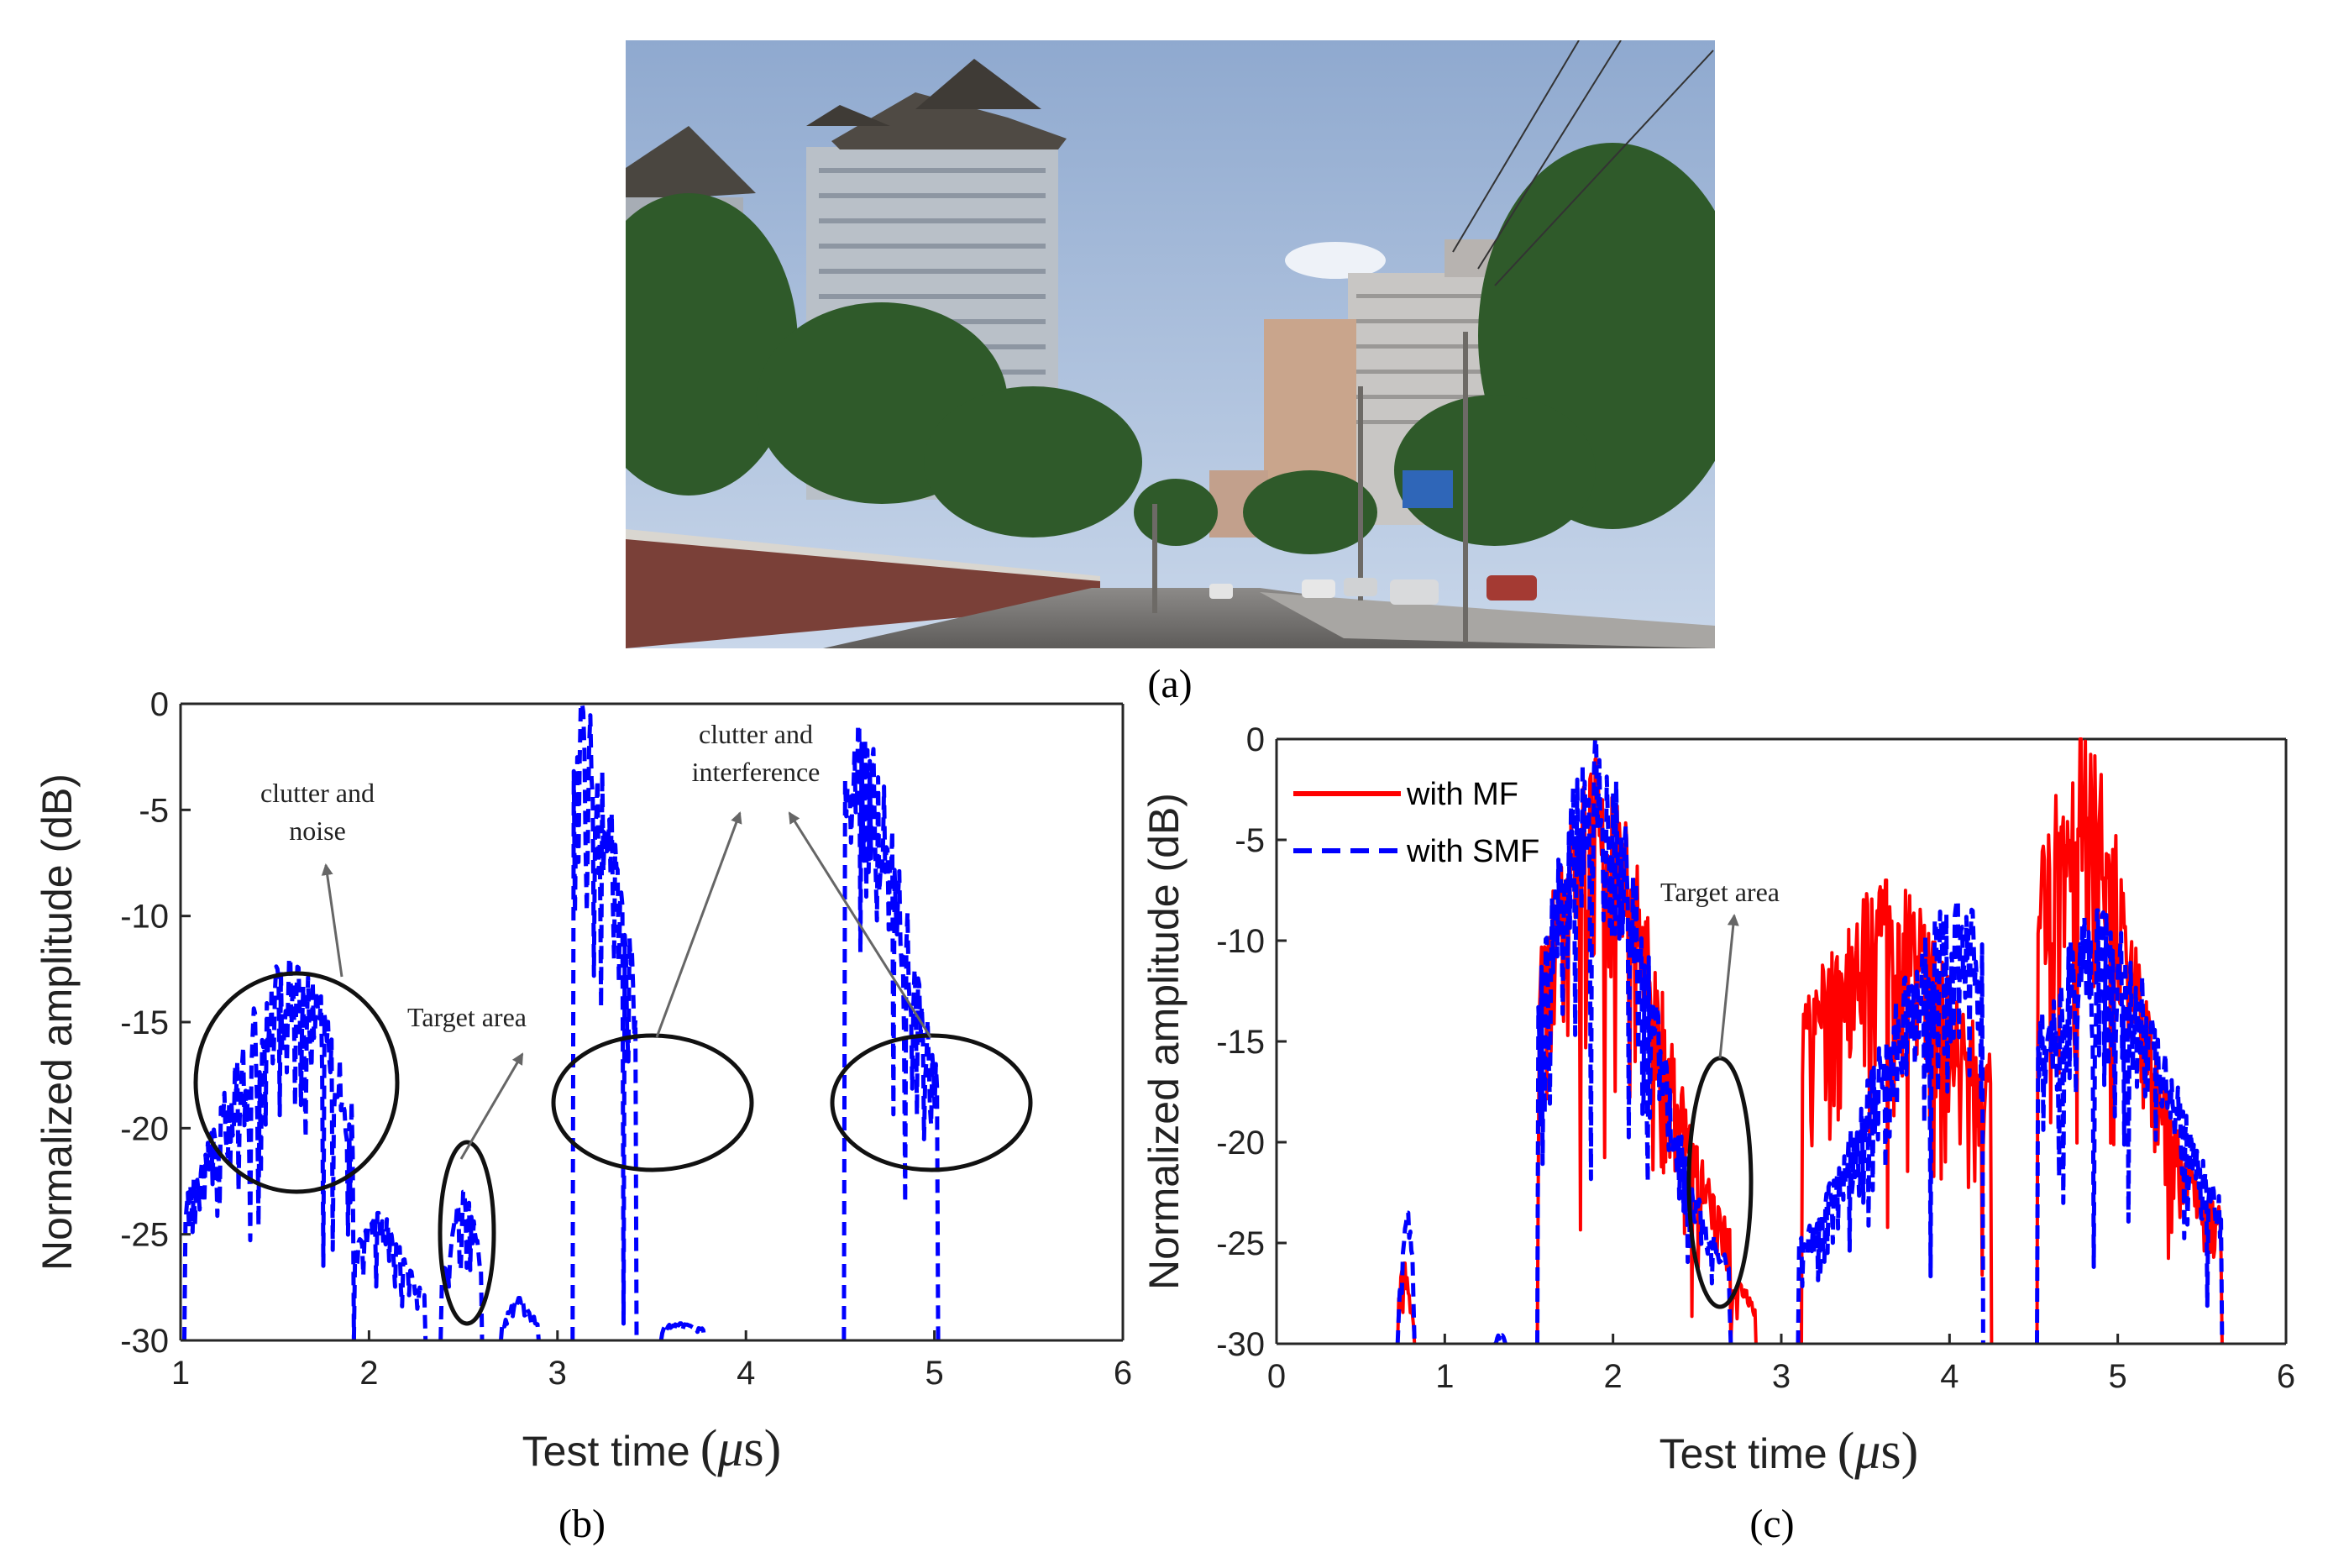  I want to click on annotation-b-clutter-noise-line2: noise, so click(317, 830).